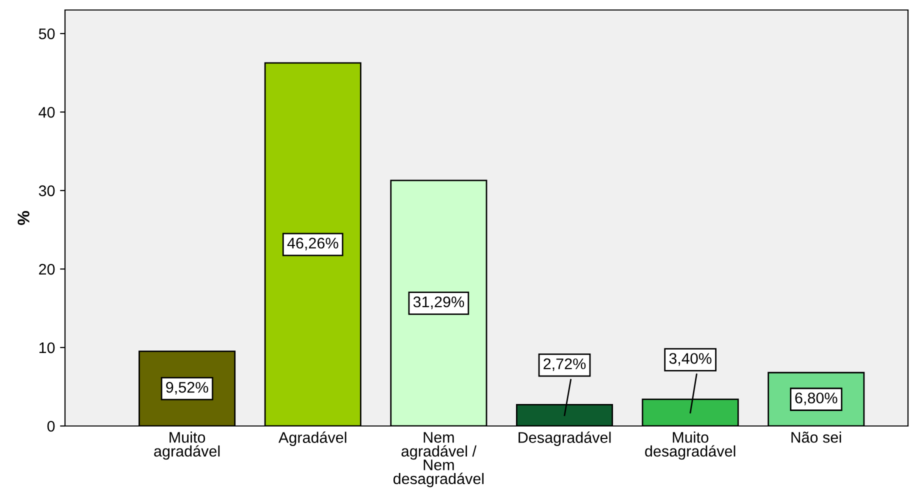 The image size is (910, 504). I want to click on x-tick-label: Muito agradável, so click(187, 446).